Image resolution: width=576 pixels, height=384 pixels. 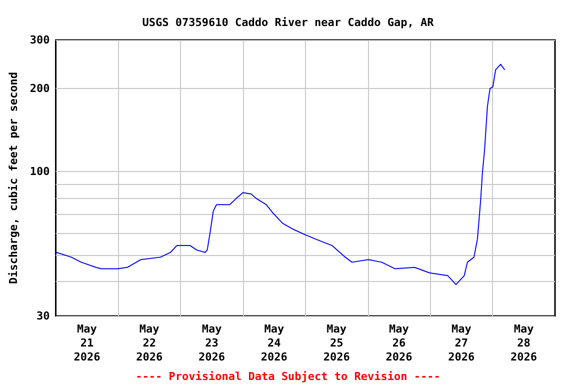 What do you see at coordinates (462, 343) in the screenshot?
I see `x-tick-label: May 27 2026` at bounding box center [462, 343].